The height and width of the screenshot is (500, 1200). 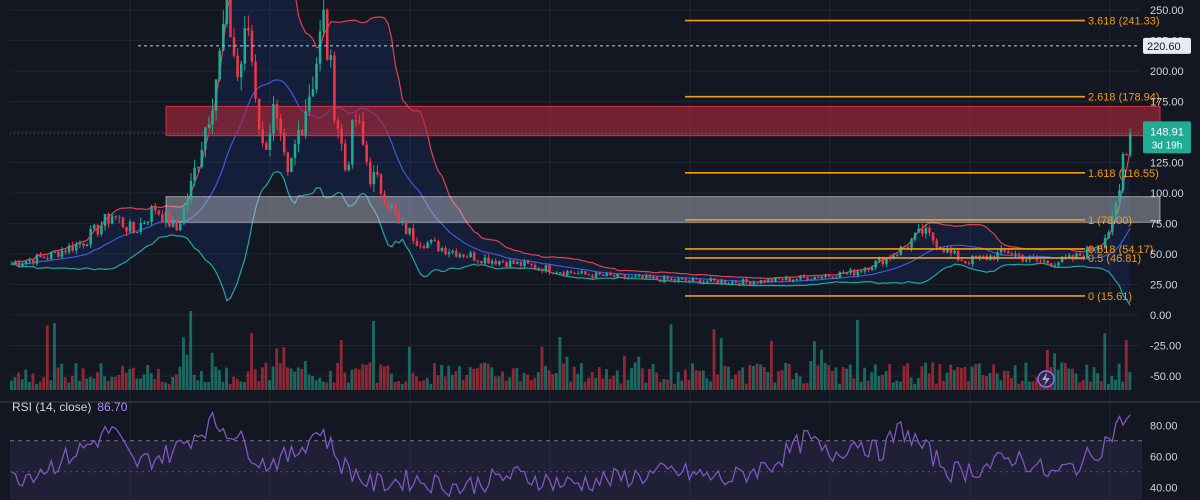 I want to click on fib-level-0: 0 (15.61), so click(x=908, y=297).